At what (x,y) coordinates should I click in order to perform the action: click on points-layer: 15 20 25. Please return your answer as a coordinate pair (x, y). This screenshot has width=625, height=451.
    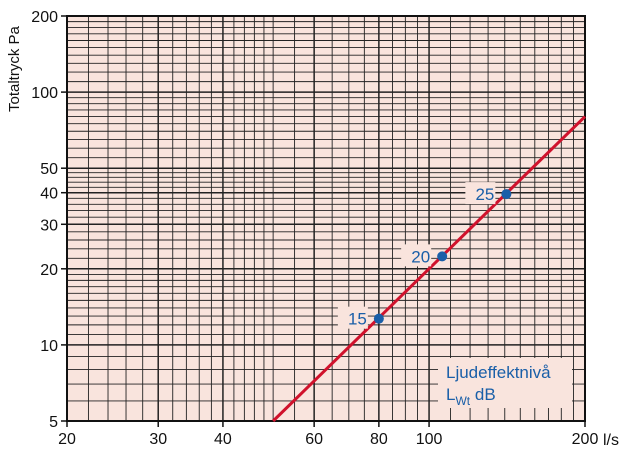
    Looking at the image, I should click on (424, 255).